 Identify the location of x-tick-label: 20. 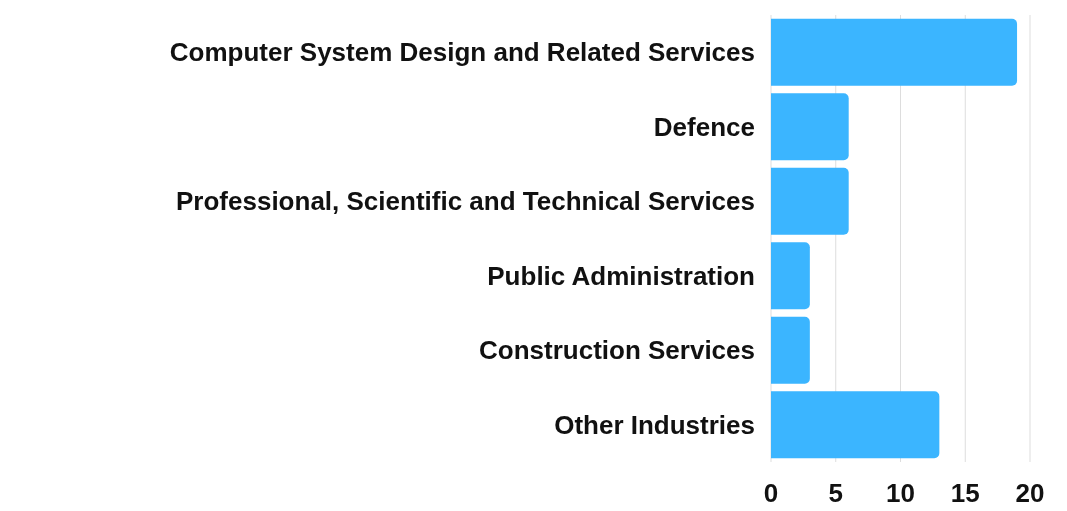
(1030, 493).